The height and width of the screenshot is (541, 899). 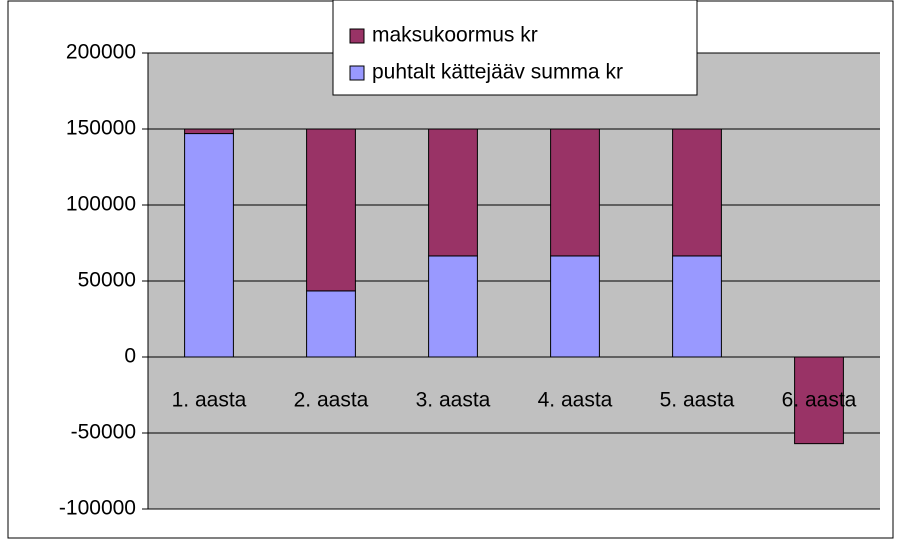 I want to click on x-tick-label: 3. aasta, so click(x=453, y=400).